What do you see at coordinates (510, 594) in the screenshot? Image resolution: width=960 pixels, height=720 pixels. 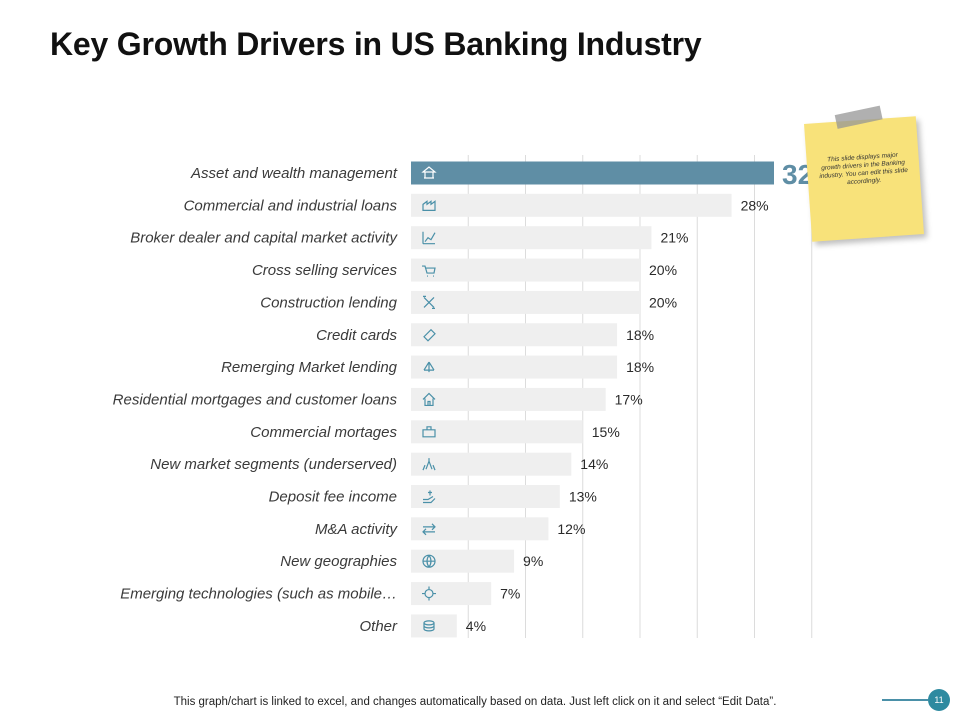 I see `value-label: 7%` at bounding box center [510, 594].